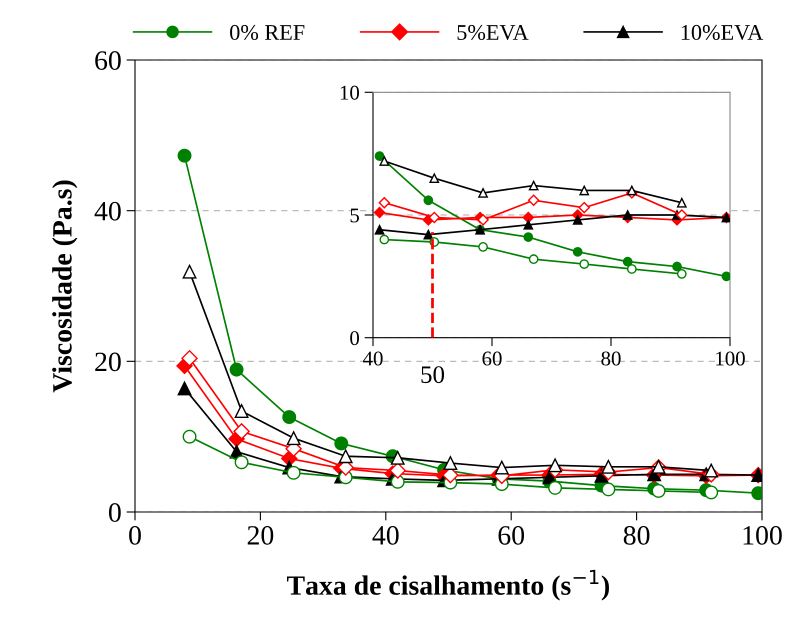  What do you see at coordinates (447, 585) in the screenshot?
I see `x-axis-title: Taxa de cisalhamento (s$^{−1}$)` at bounding box center [447, 585].